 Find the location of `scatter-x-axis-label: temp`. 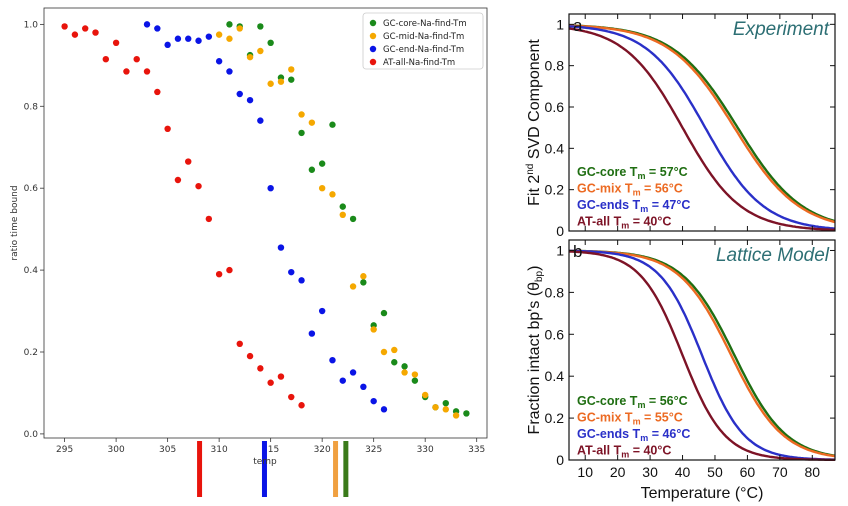

scatter-x-axis-label: temp is located at coordinates (265, 462).